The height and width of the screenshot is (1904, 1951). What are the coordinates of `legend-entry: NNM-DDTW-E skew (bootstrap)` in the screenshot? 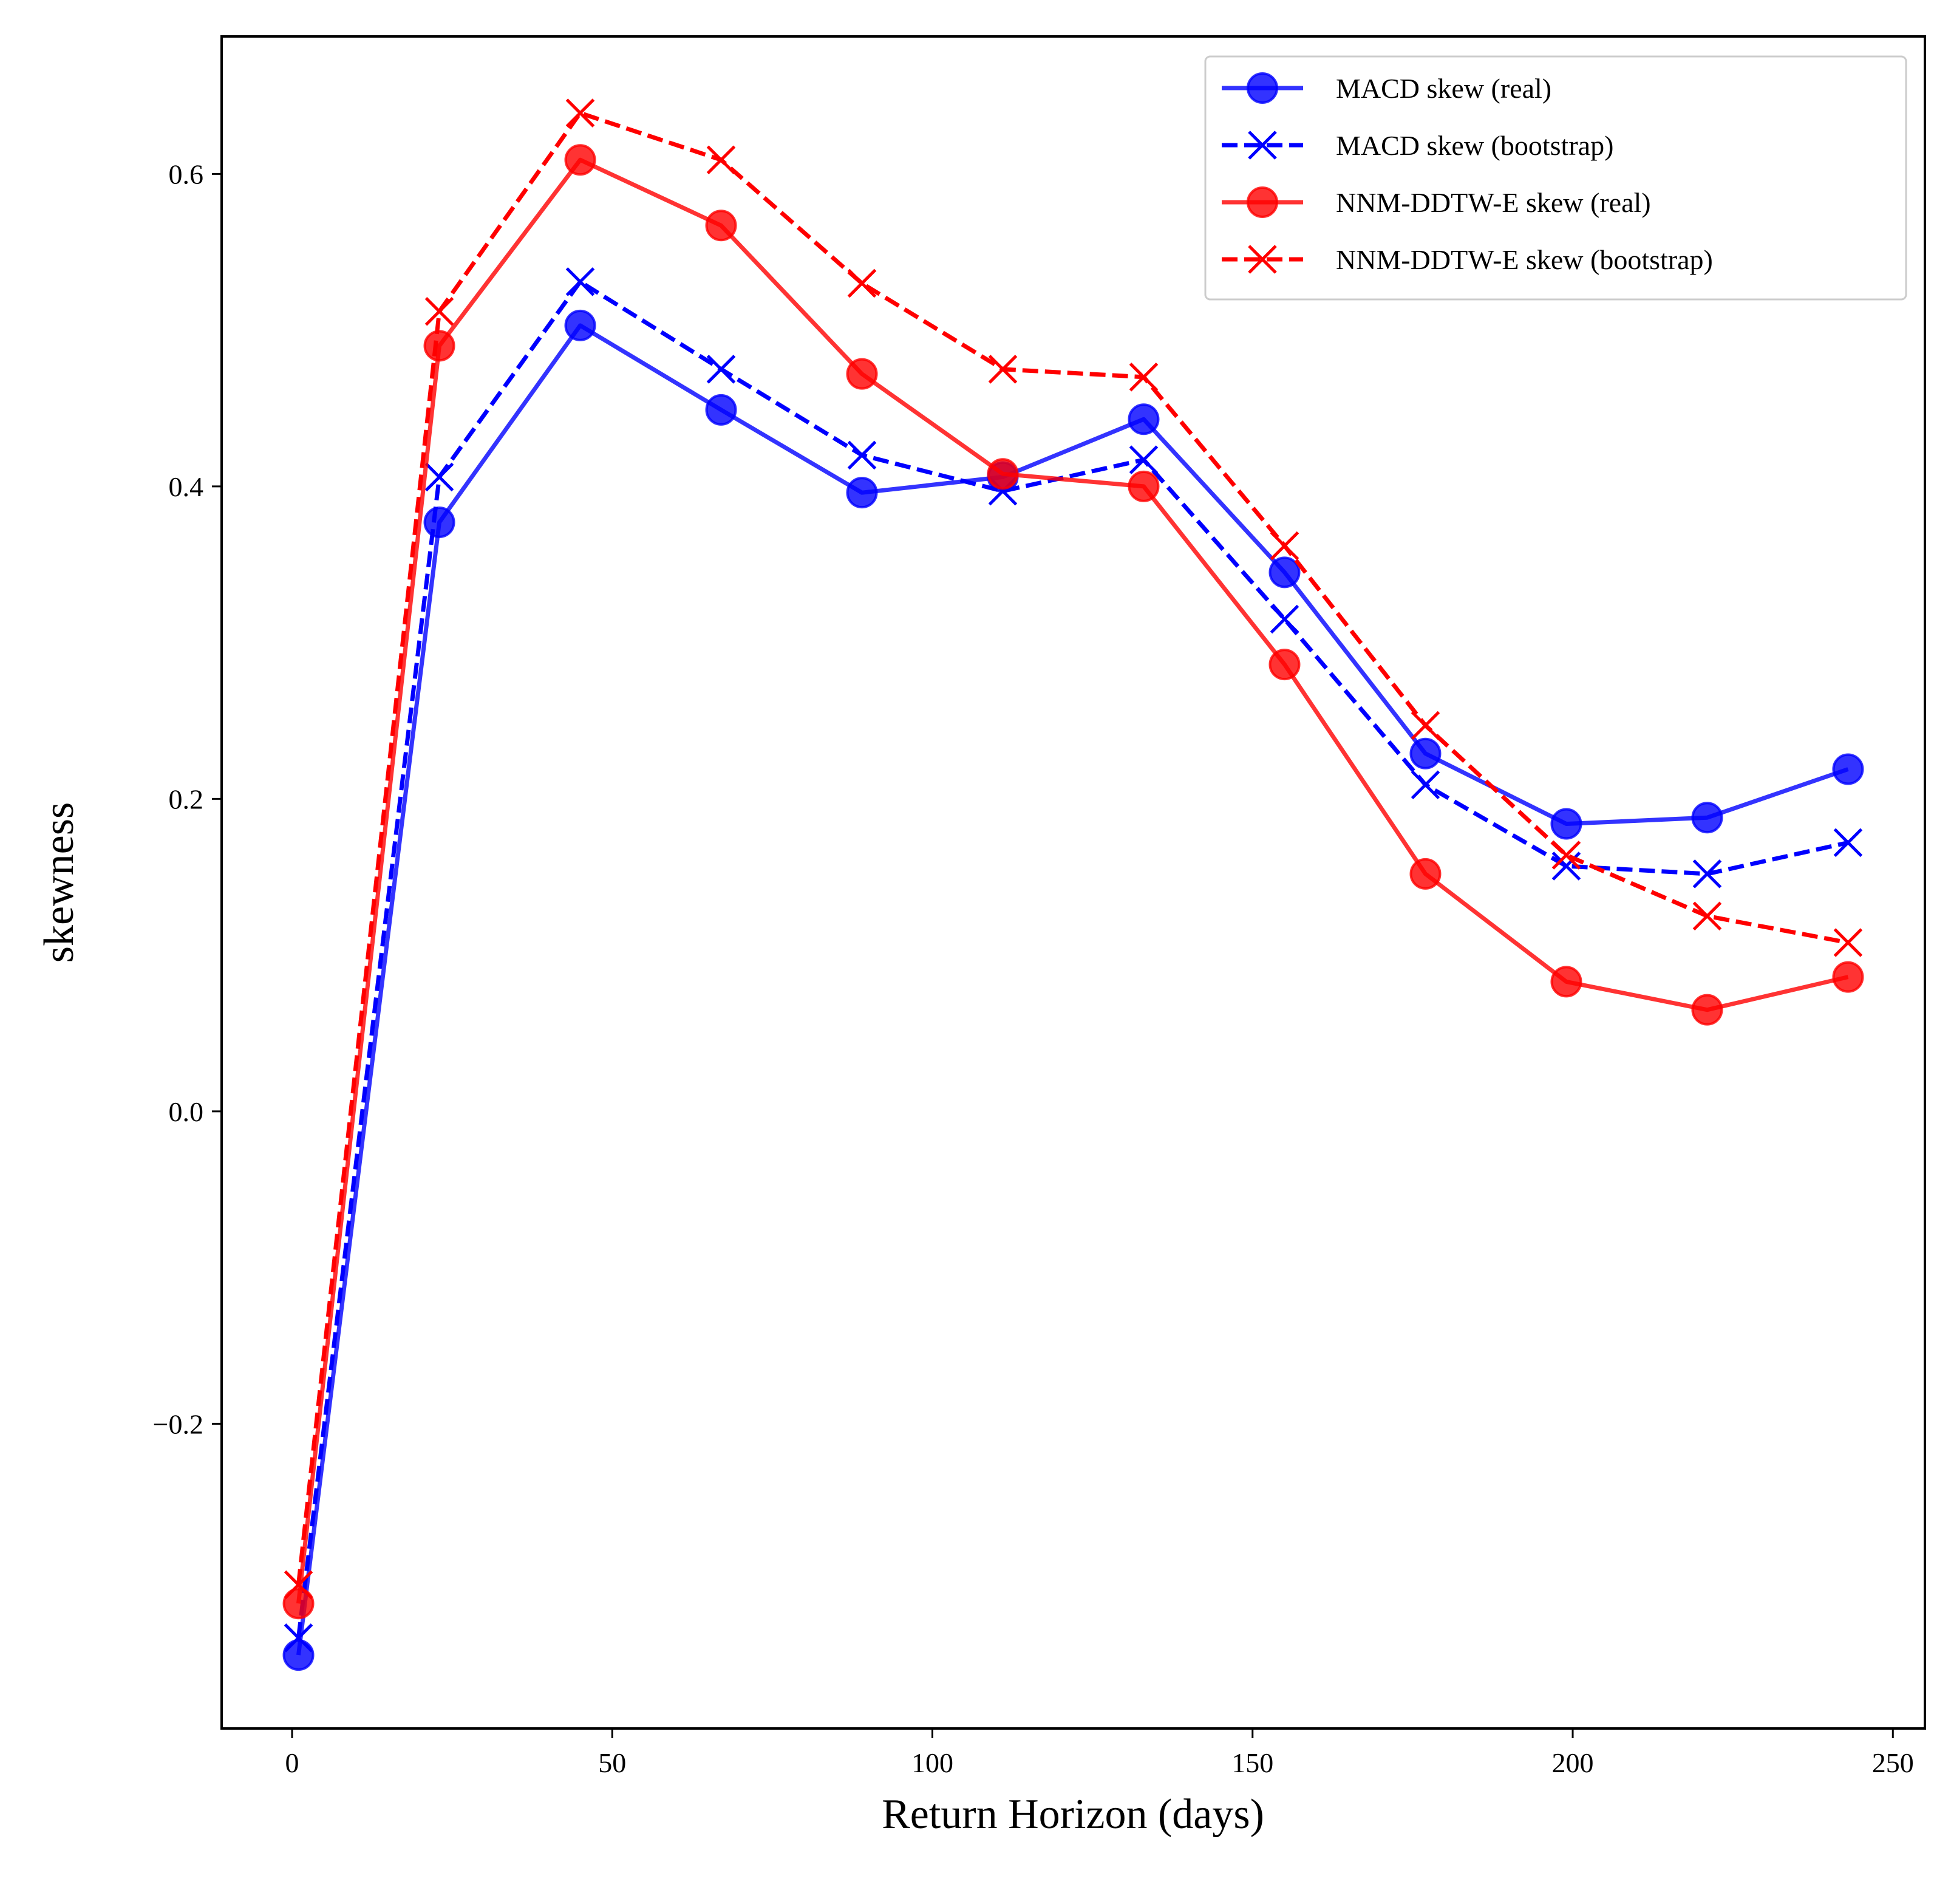 It's located at (1467, 259).